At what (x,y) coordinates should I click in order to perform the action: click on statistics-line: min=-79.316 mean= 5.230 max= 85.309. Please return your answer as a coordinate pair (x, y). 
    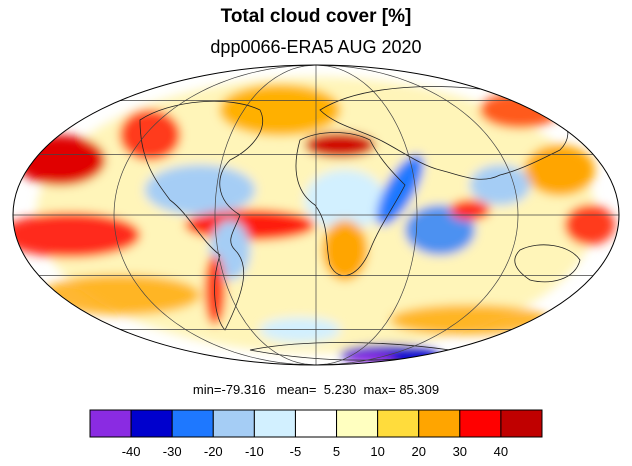
    Looking at the image, I should click on (316, 389).